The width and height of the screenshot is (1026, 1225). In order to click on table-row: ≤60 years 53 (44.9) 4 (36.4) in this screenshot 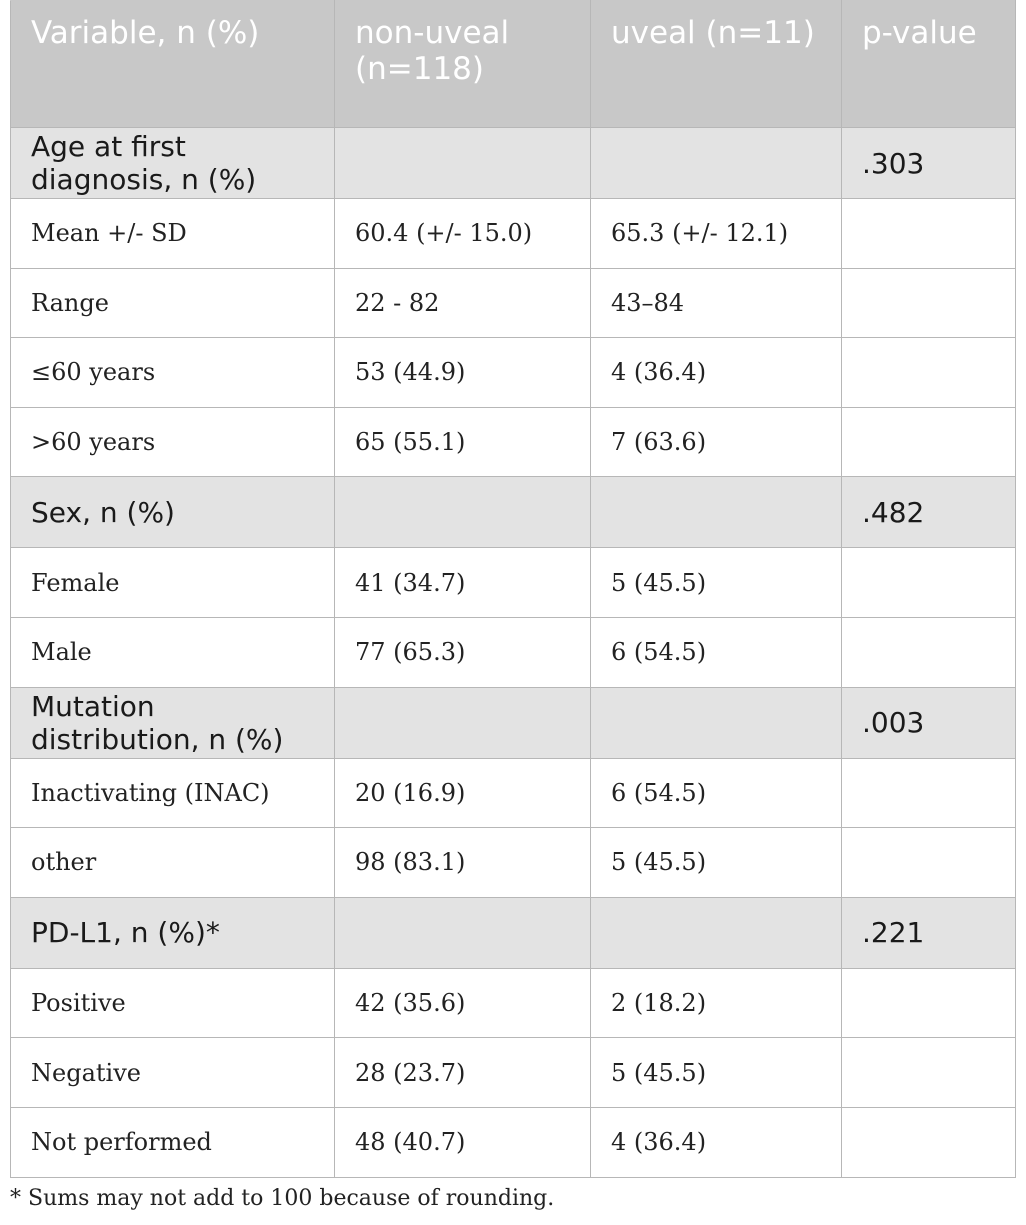, I will do `click(513, 372)`.